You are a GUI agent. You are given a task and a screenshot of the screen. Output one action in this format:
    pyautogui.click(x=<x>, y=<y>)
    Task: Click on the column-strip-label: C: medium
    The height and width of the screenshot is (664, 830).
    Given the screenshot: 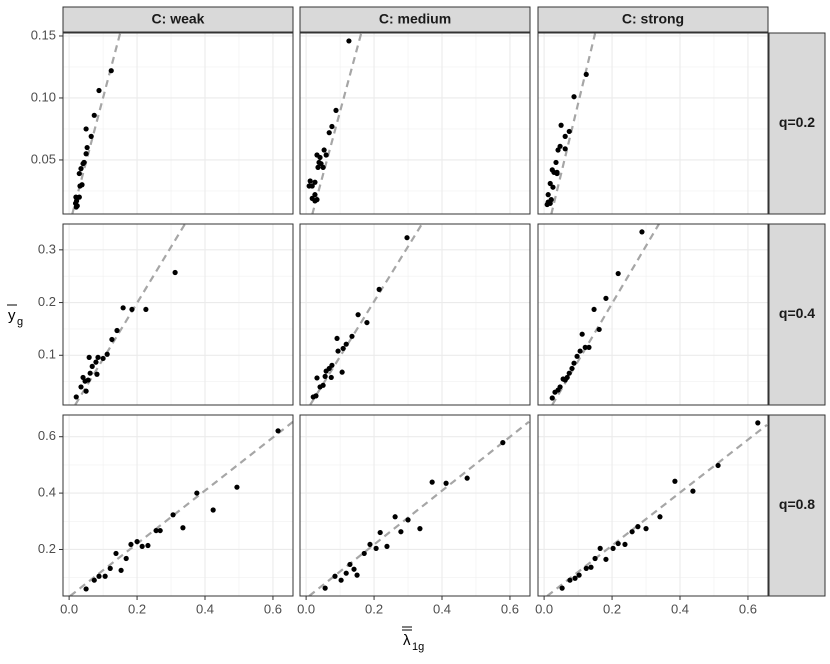 What is the action you would take?
    pyautogui.click(x=415, y=19)
    